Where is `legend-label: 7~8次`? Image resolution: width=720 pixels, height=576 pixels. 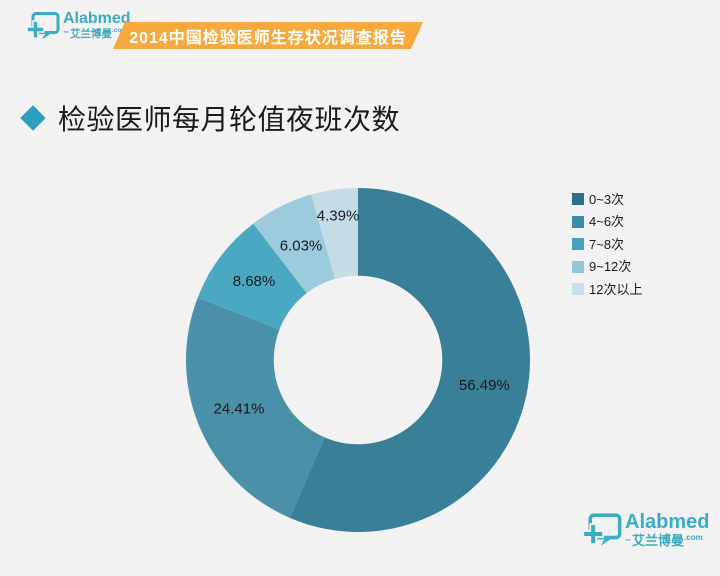
legend-label: 7~8次 is located at coordinates (607, 244).